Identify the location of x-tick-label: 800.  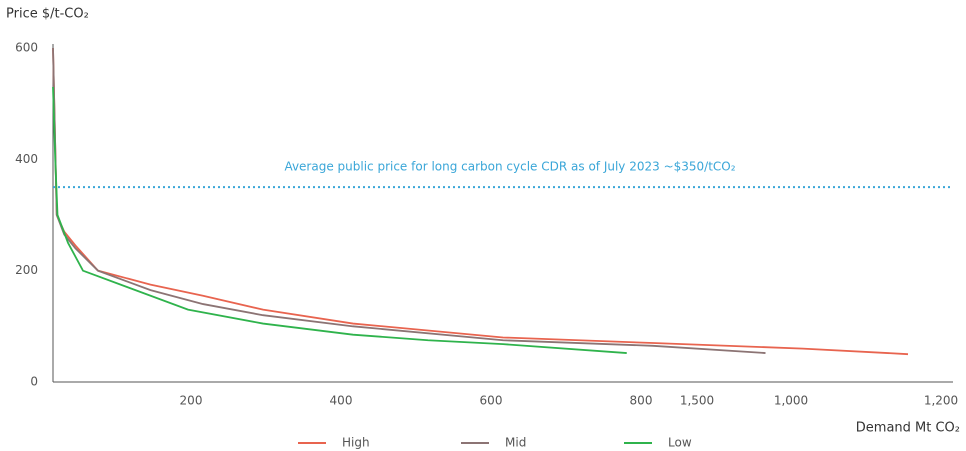
(641, 401).